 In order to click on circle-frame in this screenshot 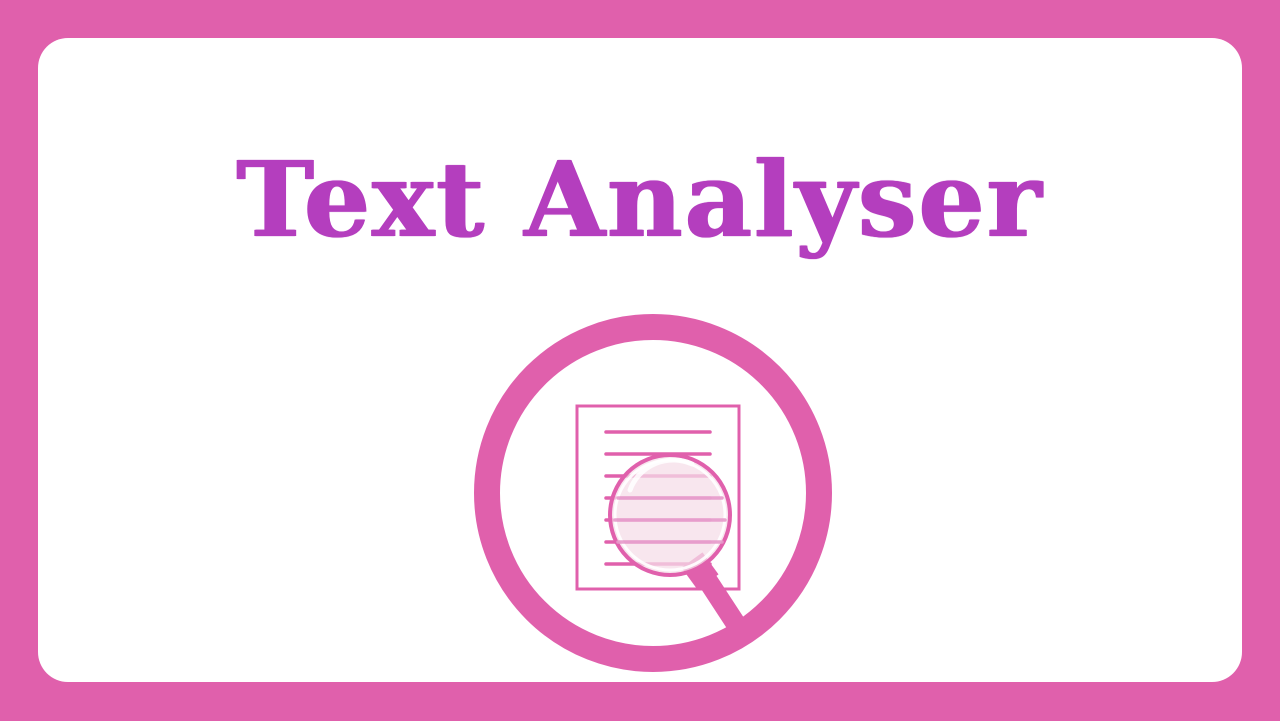, I will do `click(653, 493)`.